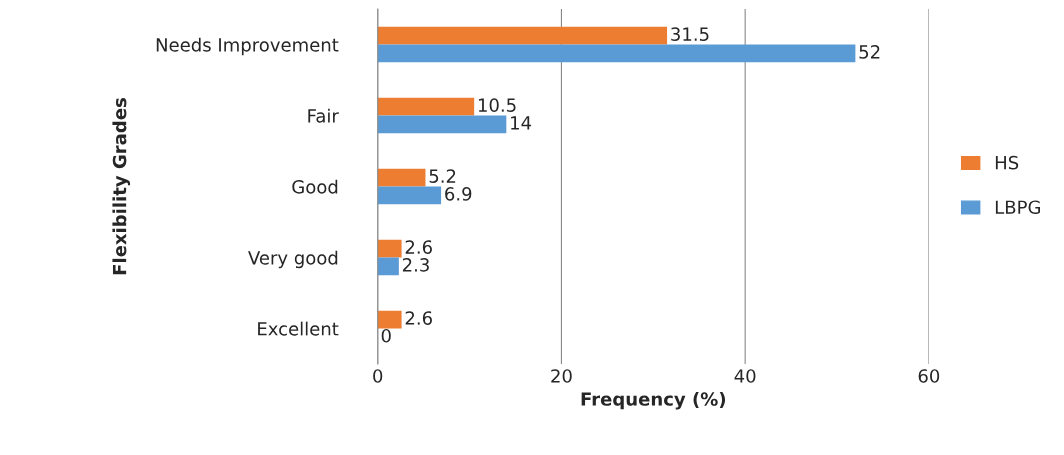  I want to click on y-tick-label: Needs Improvement, so click(247, 46).